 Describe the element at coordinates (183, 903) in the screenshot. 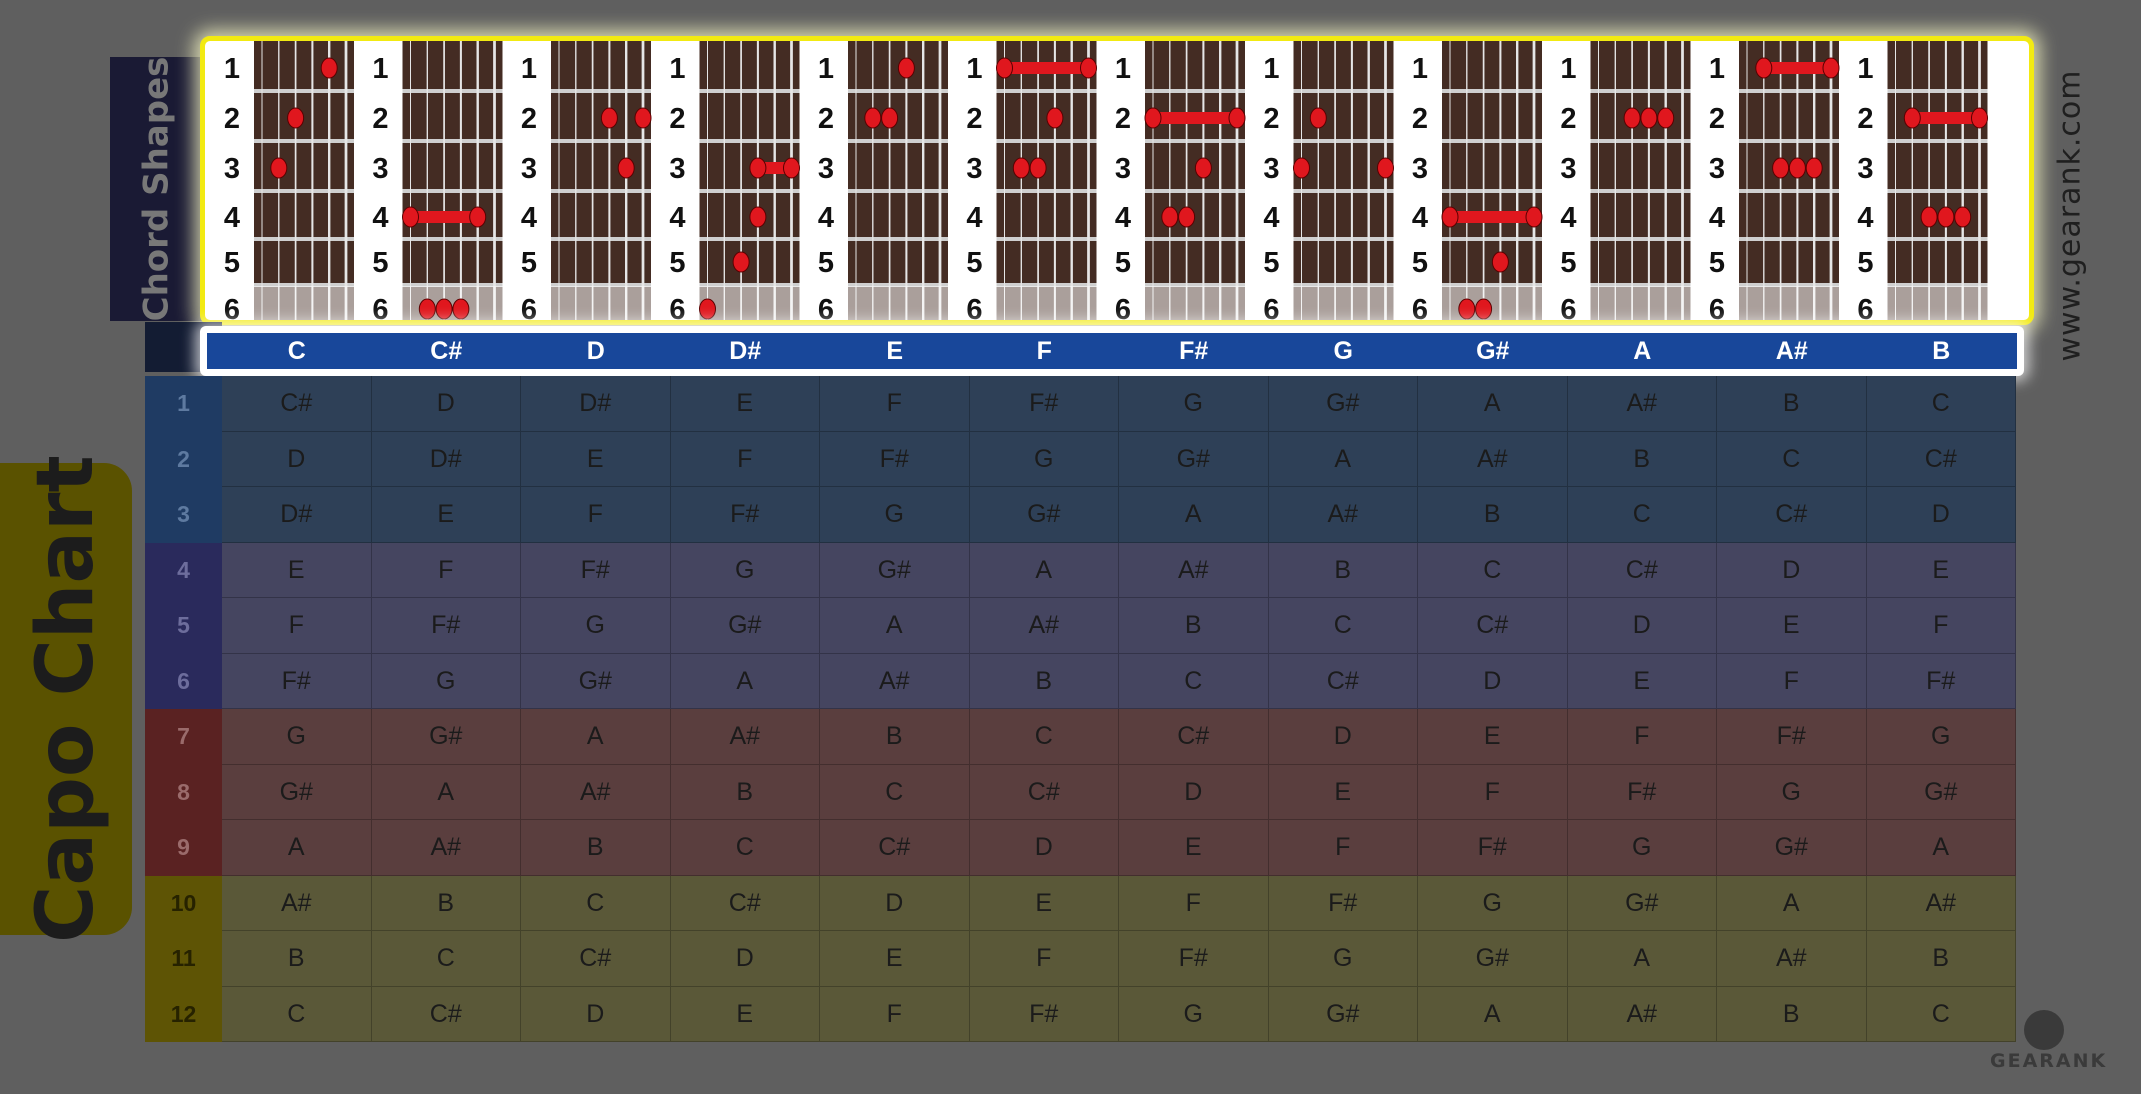

I see `capo-fret-label: 10` at that location.